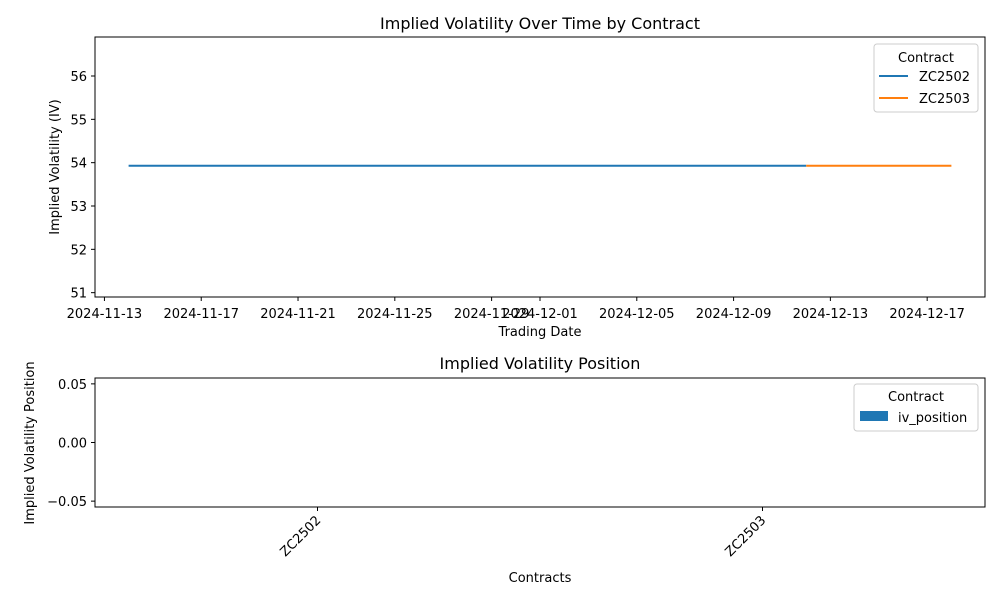  I want to click on legend-label-zc2502: ZC2502, so click(944, 77).